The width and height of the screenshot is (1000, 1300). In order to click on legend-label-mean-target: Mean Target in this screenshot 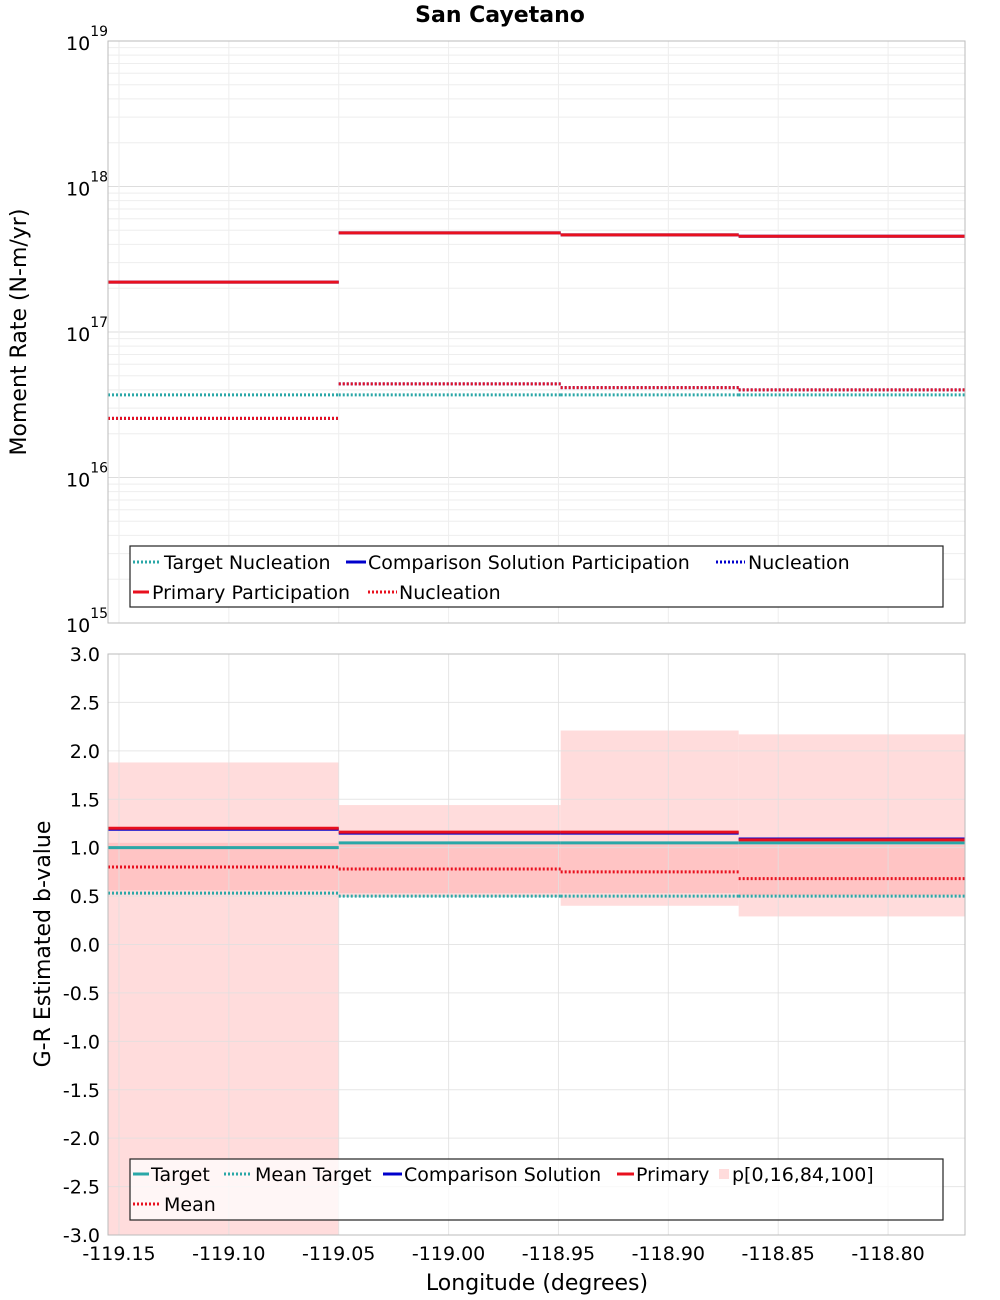, I will do `click(313, 1175)`.